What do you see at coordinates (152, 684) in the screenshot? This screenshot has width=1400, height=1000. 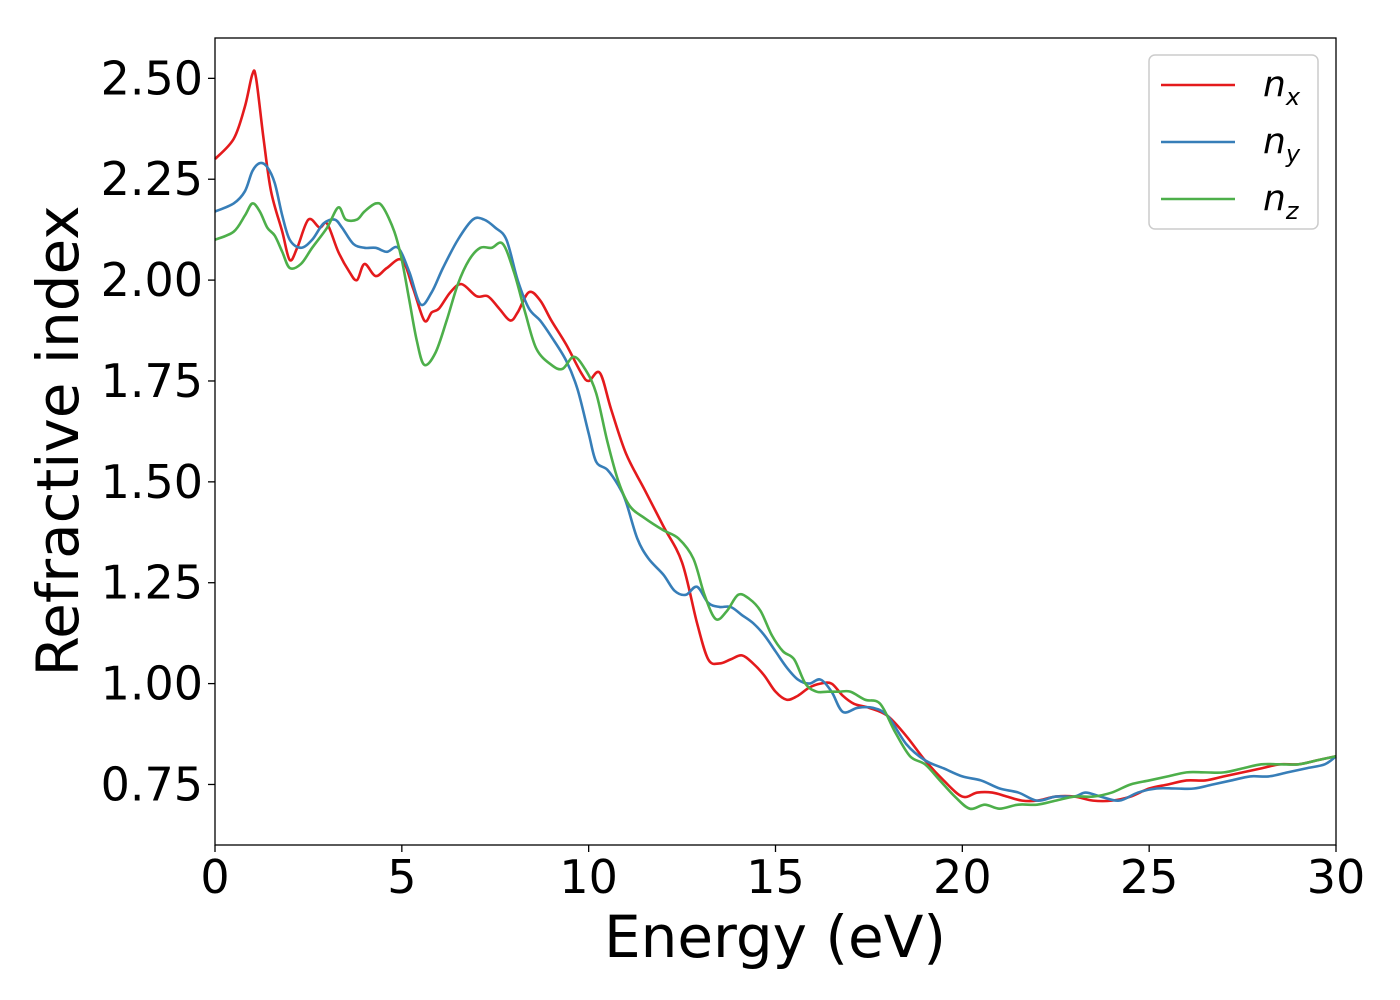 I see `y-tick-label: 1.00` at bounding box center [152, 684].